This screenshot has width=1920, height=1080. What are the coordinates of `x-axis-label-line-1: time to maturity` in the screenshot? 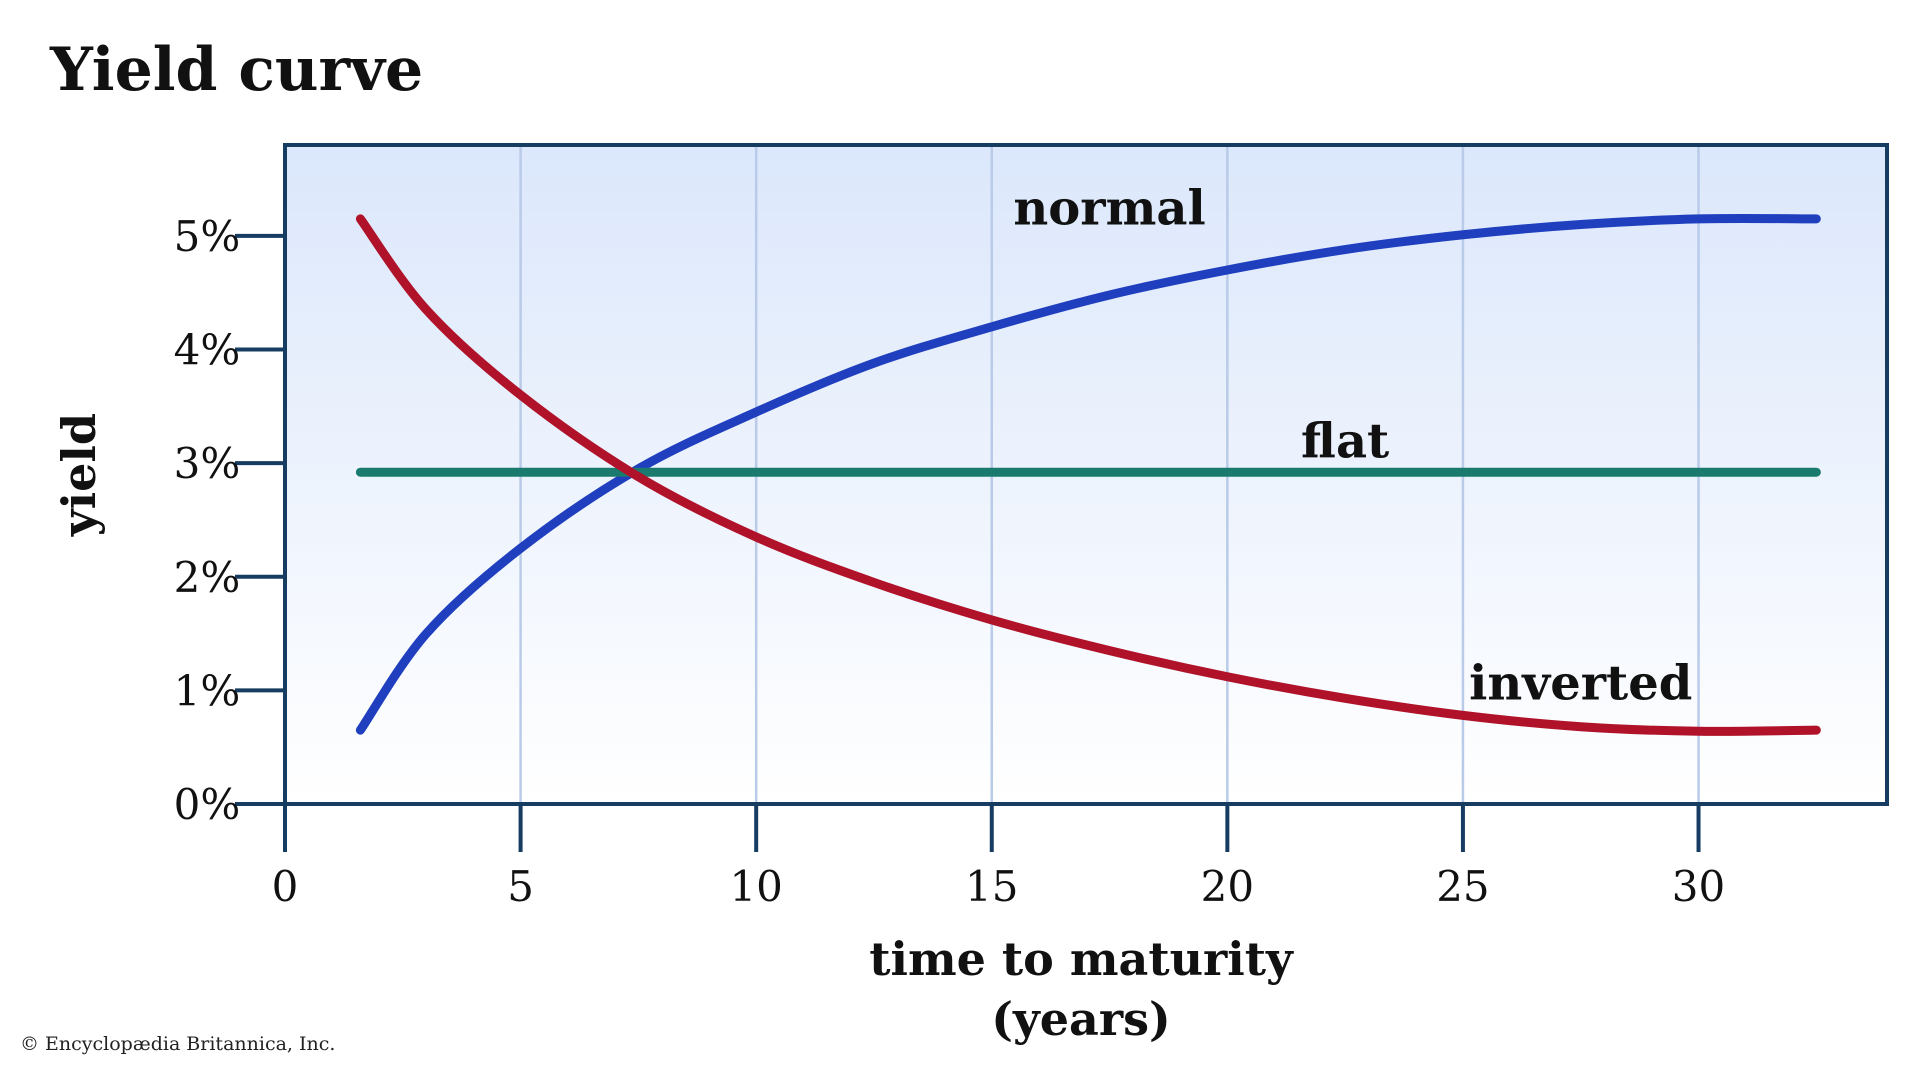 It's located at (1081, 959).